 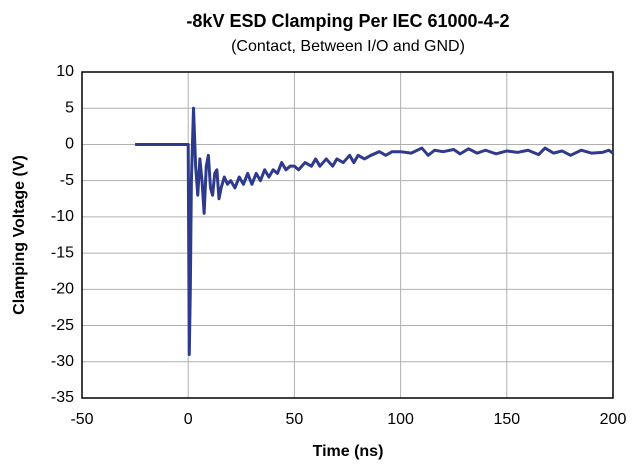 I want to click on x-tick-label: 150, so click(x=506, y=419).